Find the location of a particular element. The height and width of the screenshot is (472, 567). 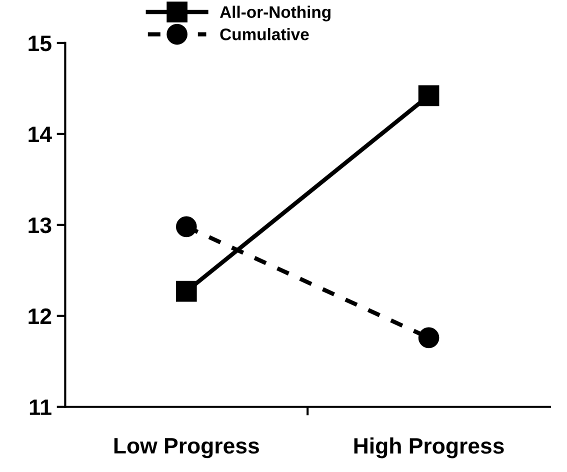

x-tick-label: High Progress is located at coordinates (429, 447).